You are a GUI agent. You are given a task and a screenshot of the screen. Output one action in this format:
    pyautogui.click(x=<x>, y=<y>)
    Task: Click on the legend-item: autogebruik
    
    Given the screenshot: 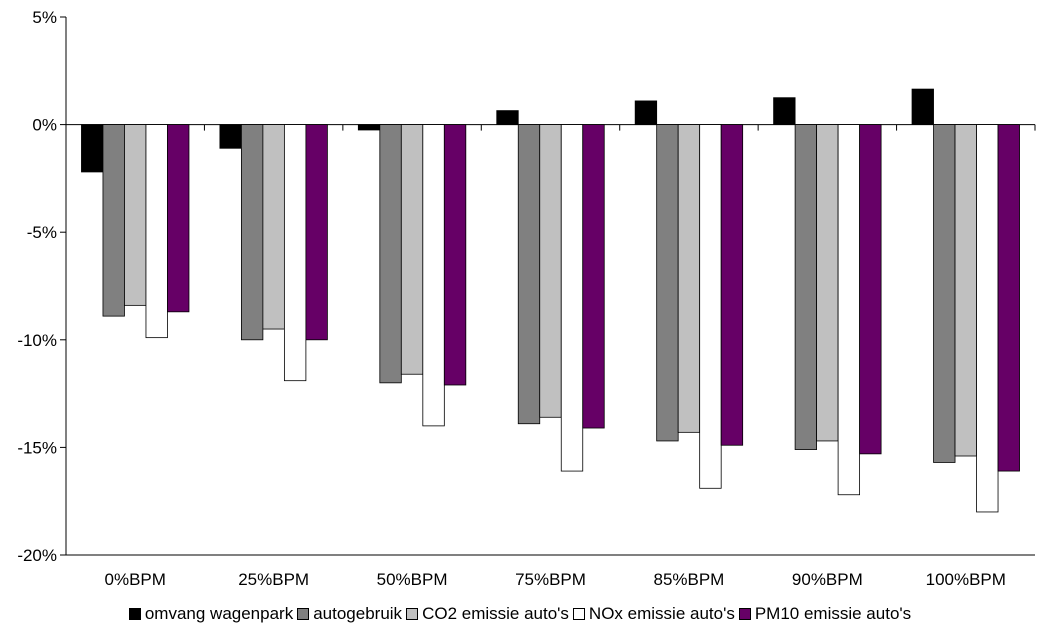 What is the action you would take?
    pyautogui.click(x=349, y=614)
    